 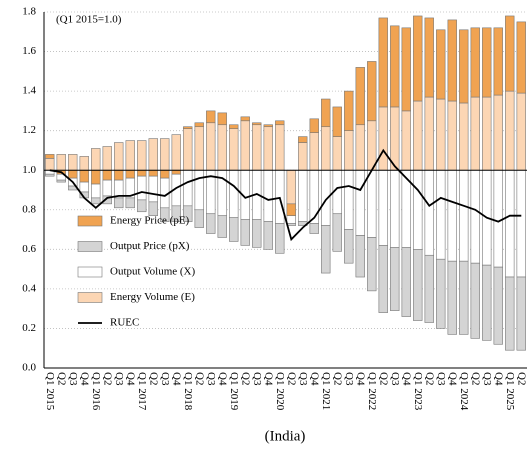 I want to click on legend-label: Output Price (pX), so click(x=150, y=246).